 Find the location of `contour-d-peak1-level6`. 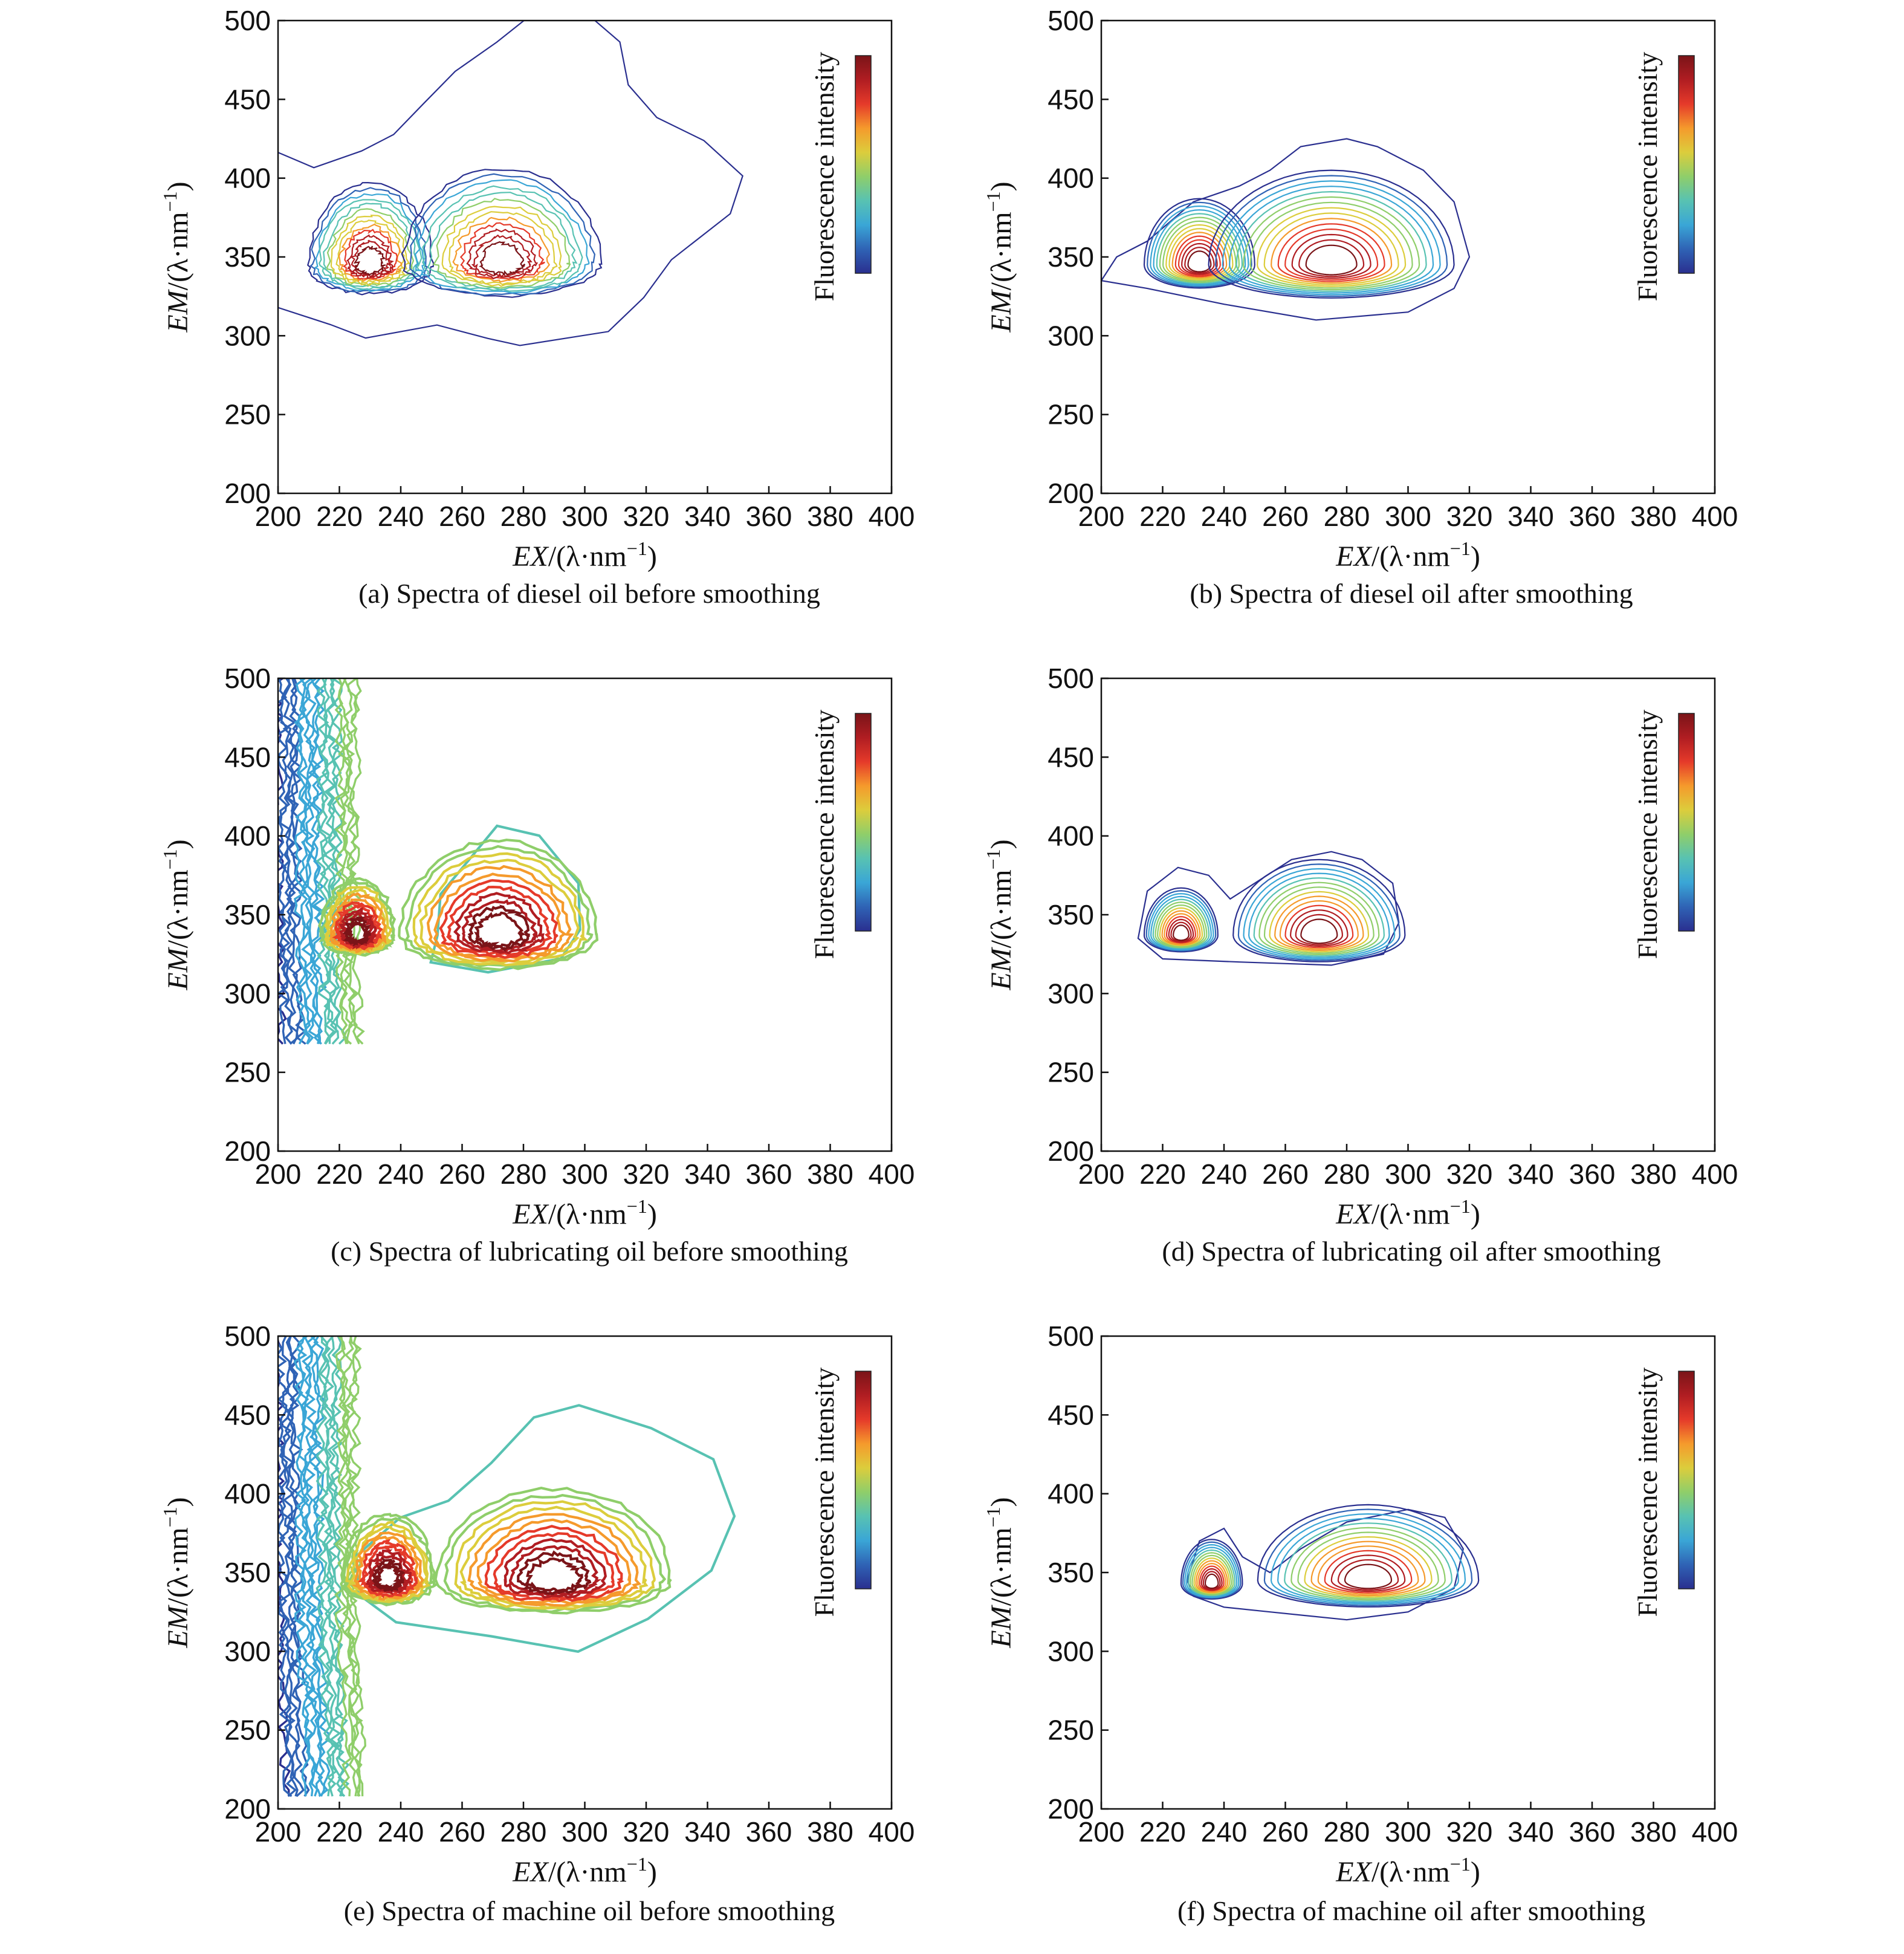

contour-d-peak1-level6 is located at coordinates (1319, 920).